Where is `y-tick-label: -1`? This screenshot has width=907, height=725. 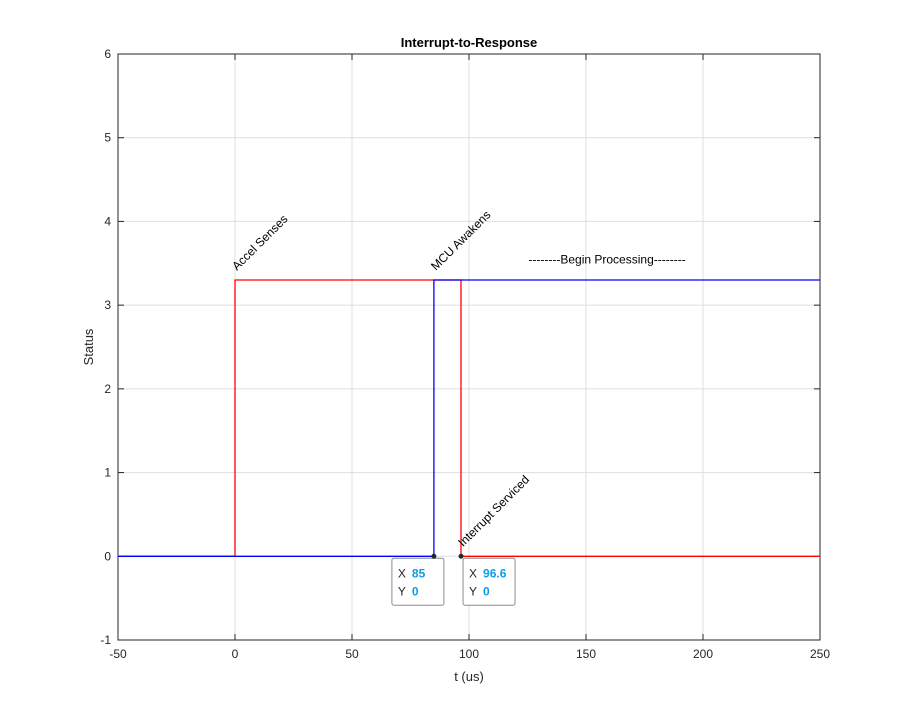 y-tick-label: -1 is located at coordinates (105, 640).